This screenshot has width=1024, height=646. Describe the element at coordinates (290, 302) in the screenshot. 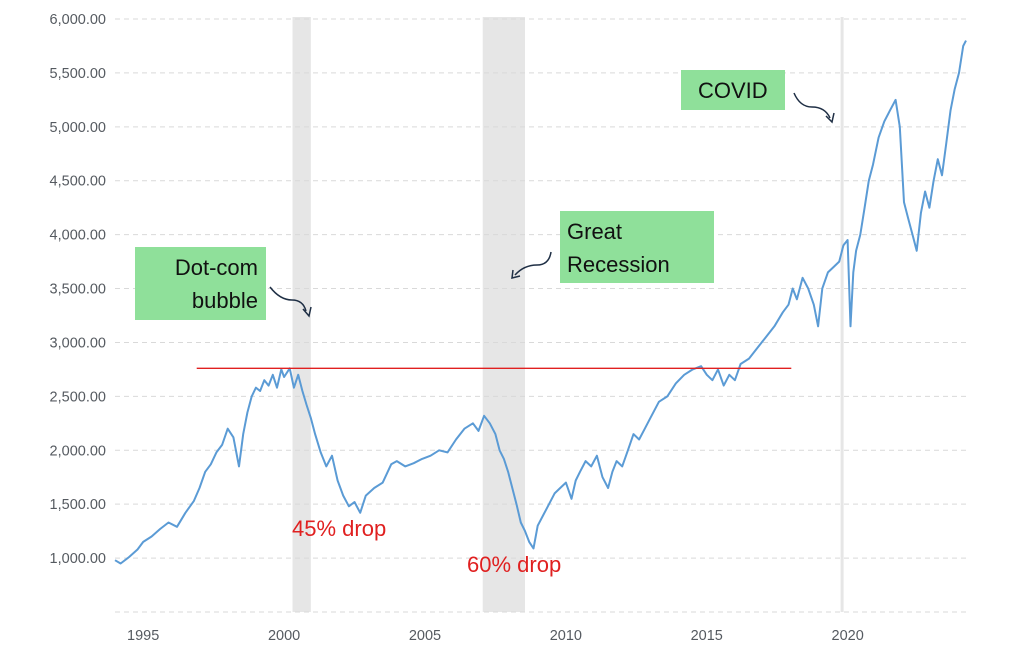

I see `dotcom-callout-arrow` at that location.